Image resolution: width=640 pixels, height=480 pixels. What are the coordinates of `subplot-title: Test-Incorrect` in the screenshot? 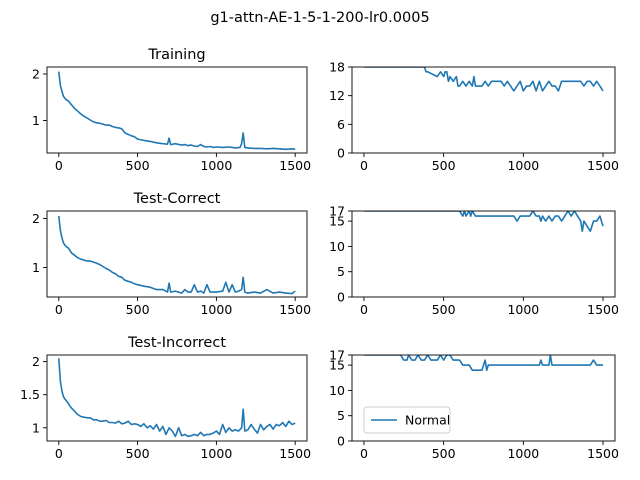 It's located at (176, 343).